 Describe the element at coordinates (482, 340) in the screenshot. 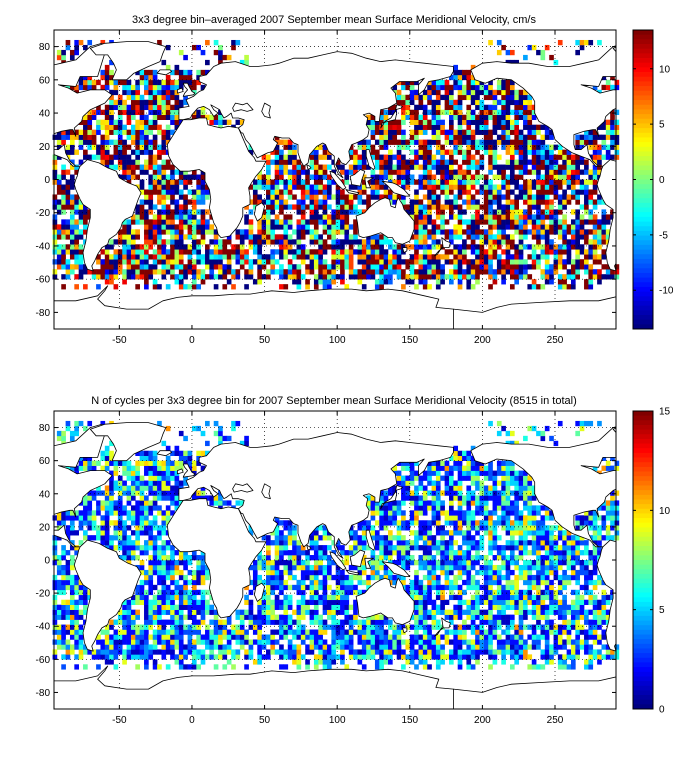

I see `velocity-x-tick-label: 200` at that location.